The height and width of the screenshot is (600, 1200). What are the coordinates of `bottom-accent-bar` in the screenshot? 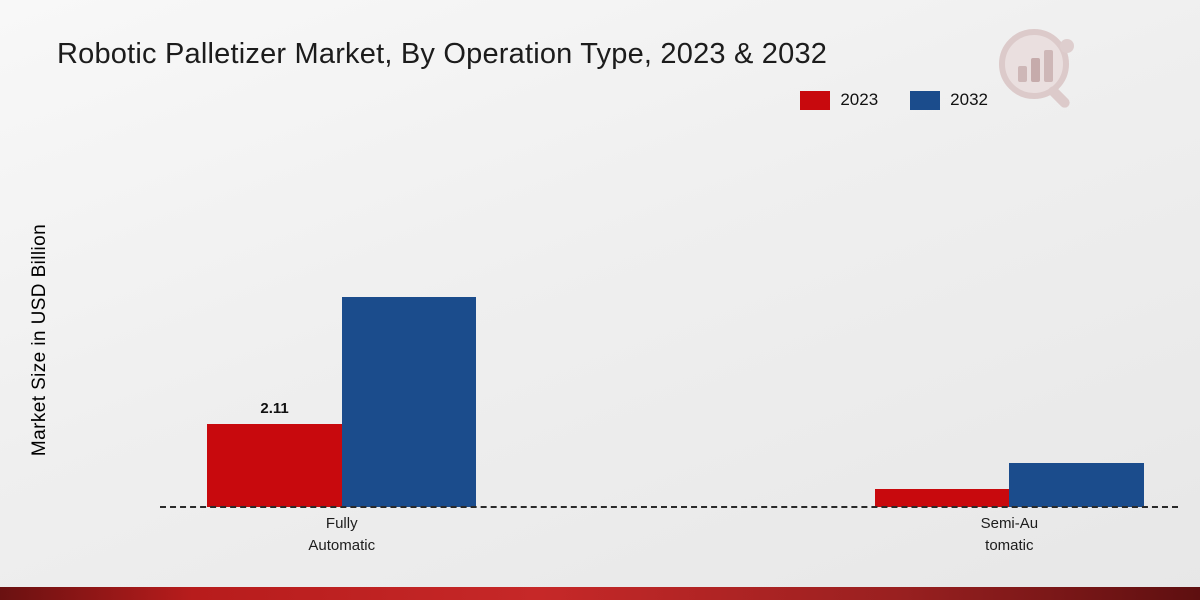 It's located at (600, 593).